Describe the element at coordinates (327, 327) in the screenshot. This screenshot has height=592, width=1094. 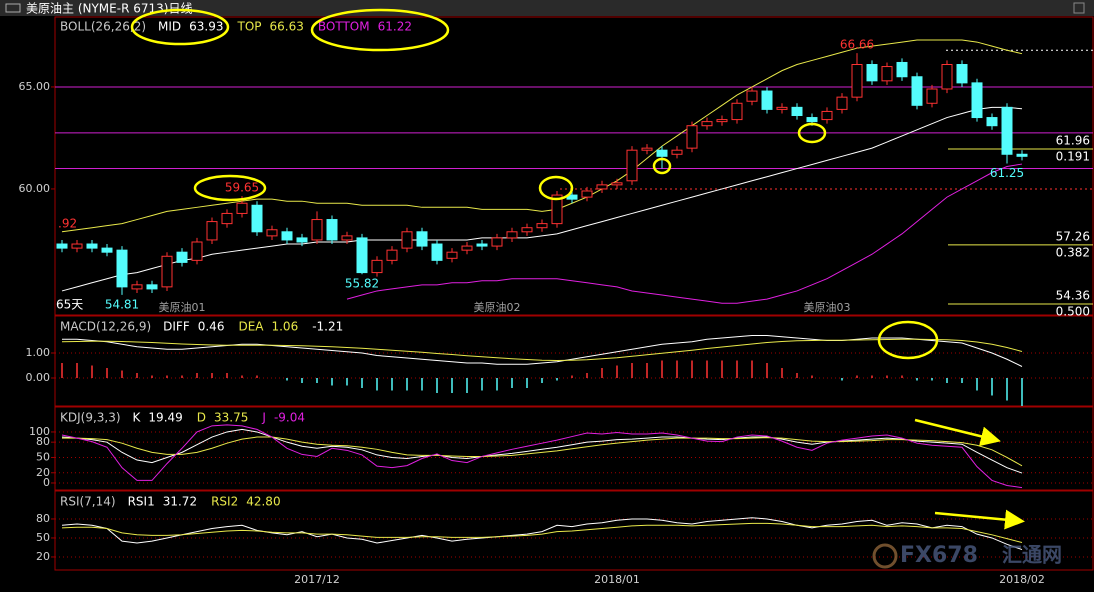
I see `readout-value: -1.21` at that location.